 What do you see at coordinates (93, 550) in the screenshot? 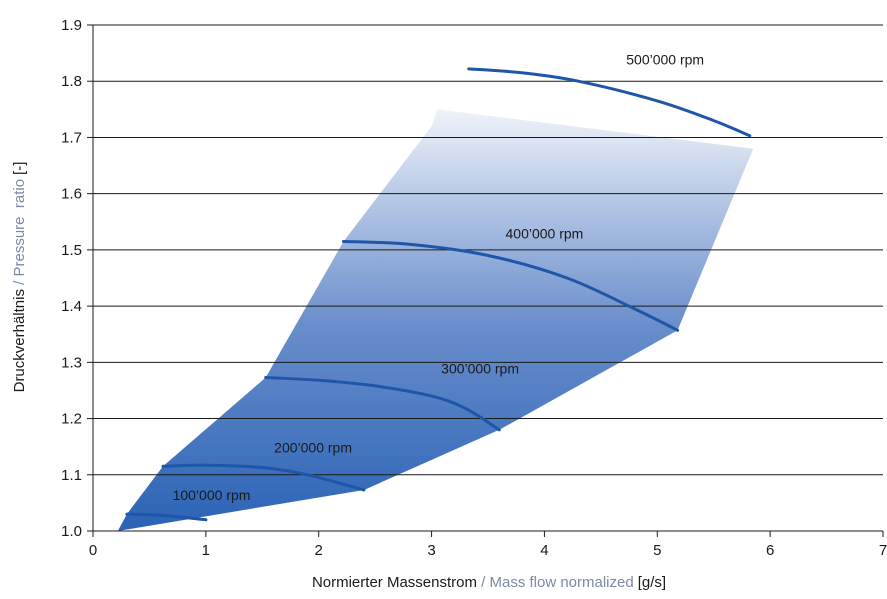
I see `x-tick-label: 0` at bounding box center [93, 550].